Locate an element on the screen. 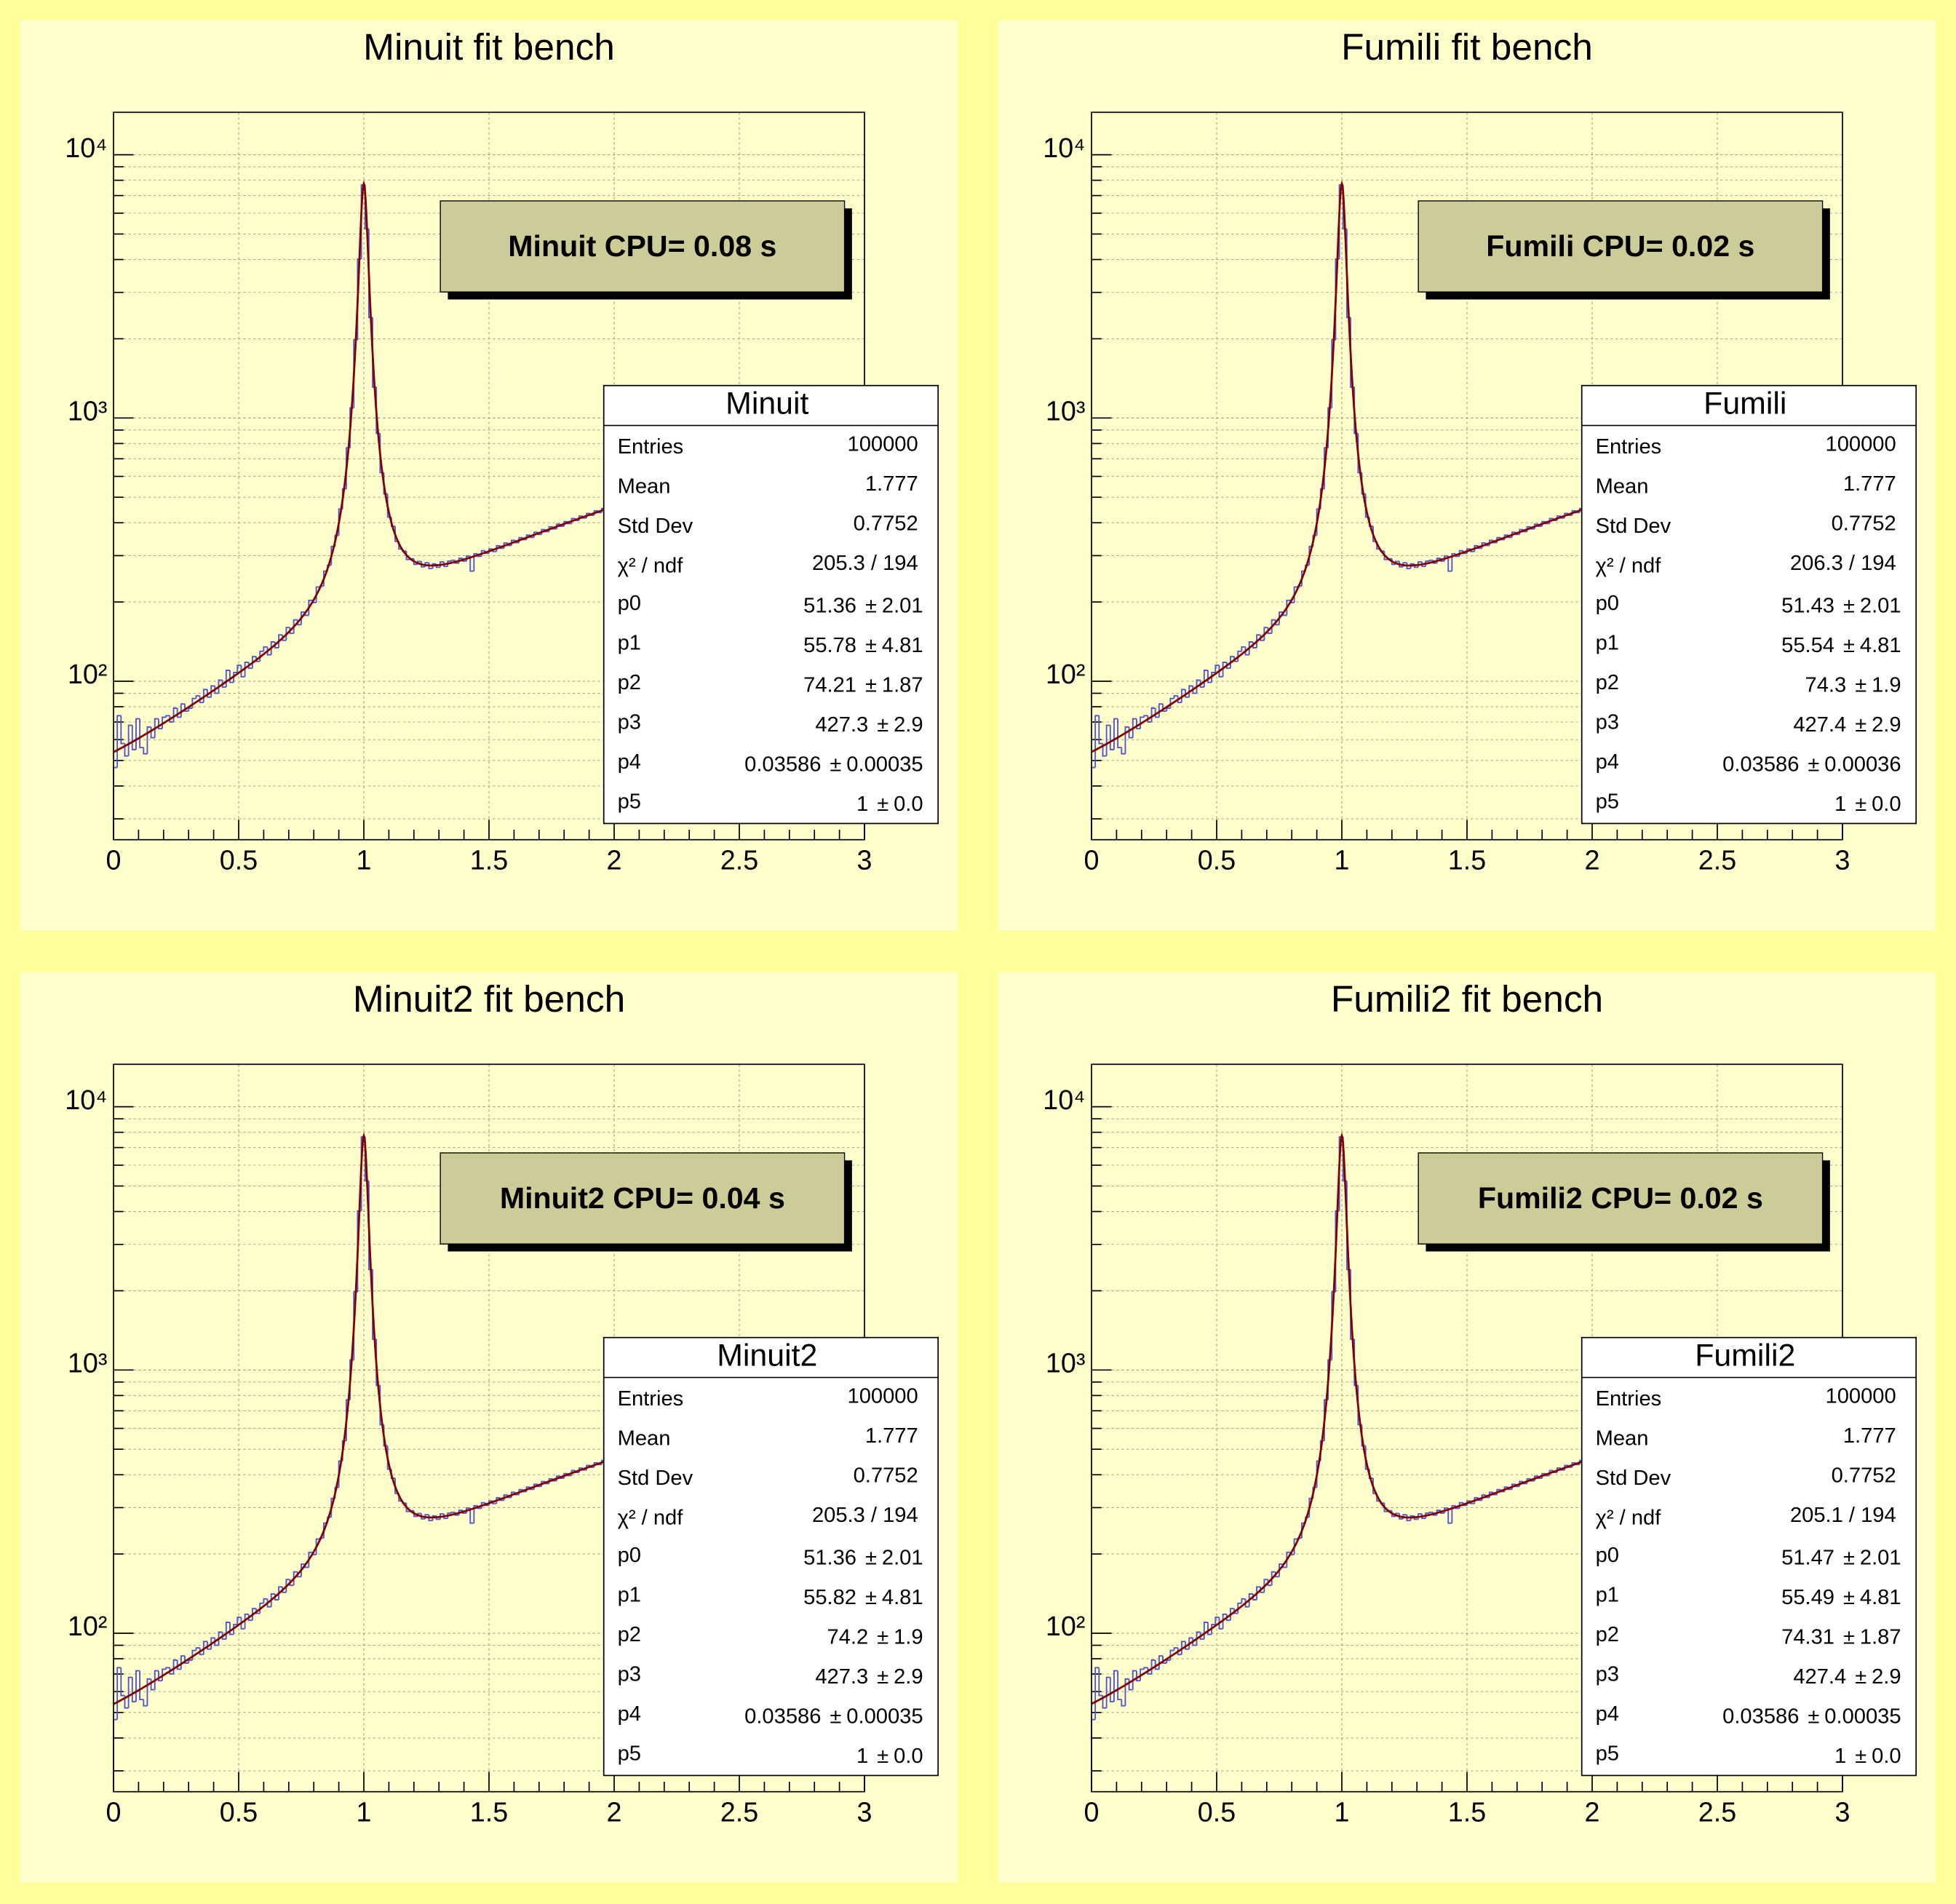 The height and width of the screenshot is (1904, 1956). chart-title: Fumili fit bench is located at coordinates (1467, 46).